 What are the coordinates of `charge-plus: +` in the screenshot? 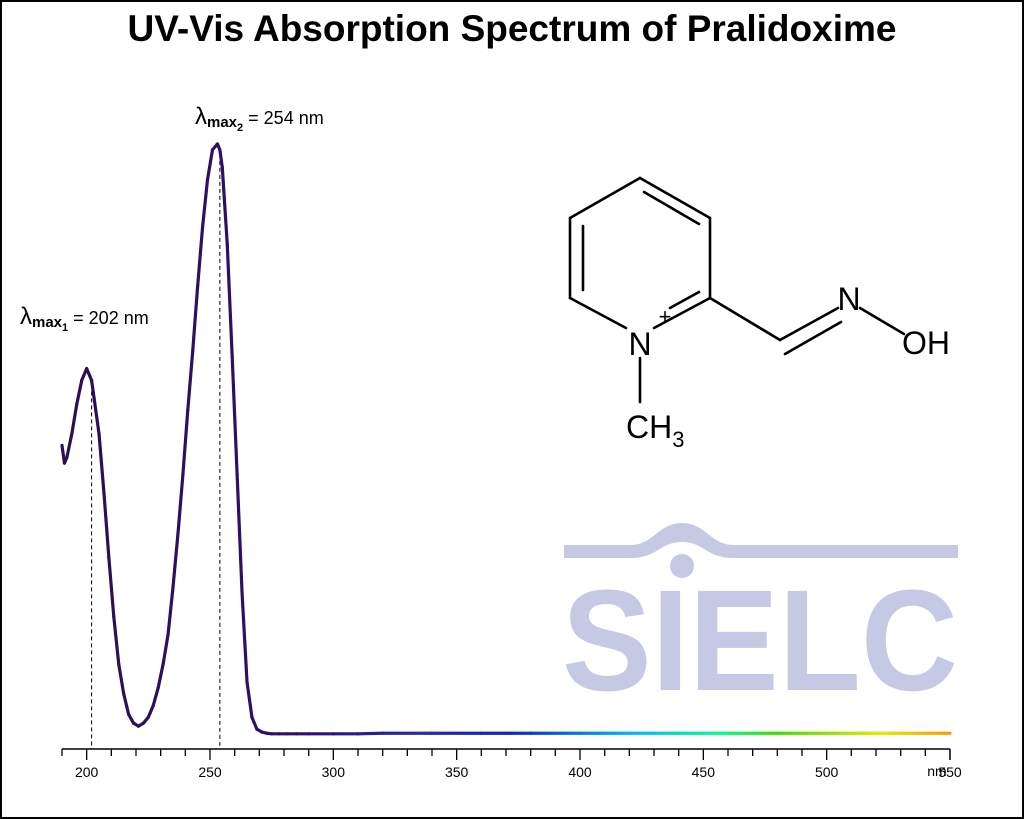 It's located at (665, 316).